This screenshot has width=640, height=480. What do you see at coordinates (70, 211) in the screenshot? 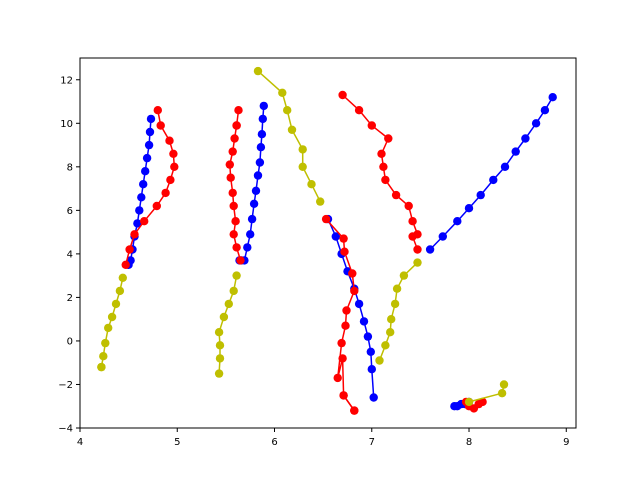
I see `y-tick-label: 6` at bounding box center [70, 211].